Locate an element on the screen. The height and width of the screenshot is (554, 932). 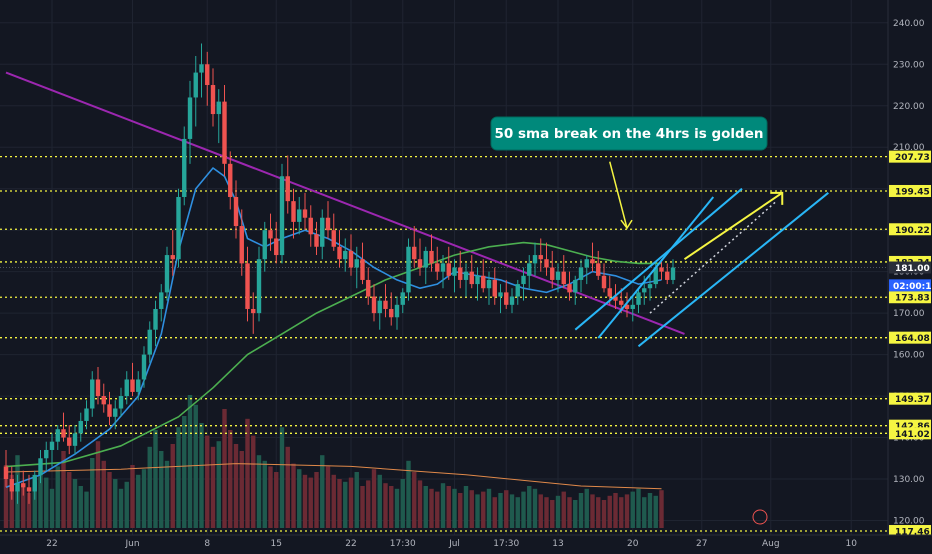
level-tag: 199.45 is located at coordinates (910, 190).